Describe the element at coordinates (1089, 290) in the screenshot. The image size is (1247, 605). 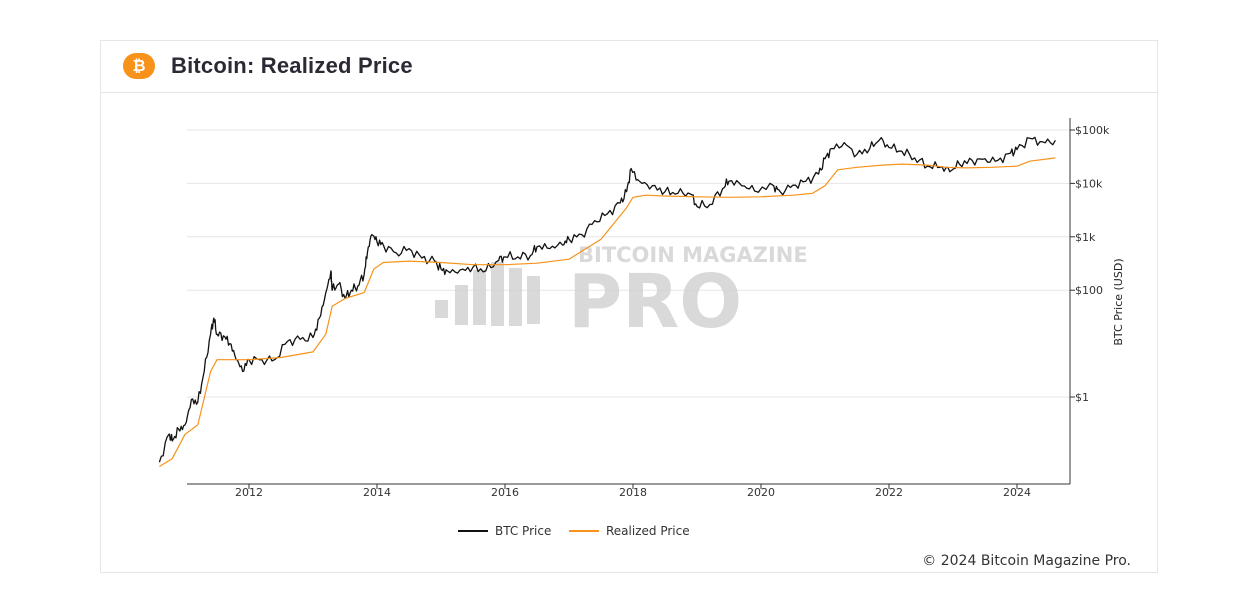
I see `y-tick-label: $100` at that location.